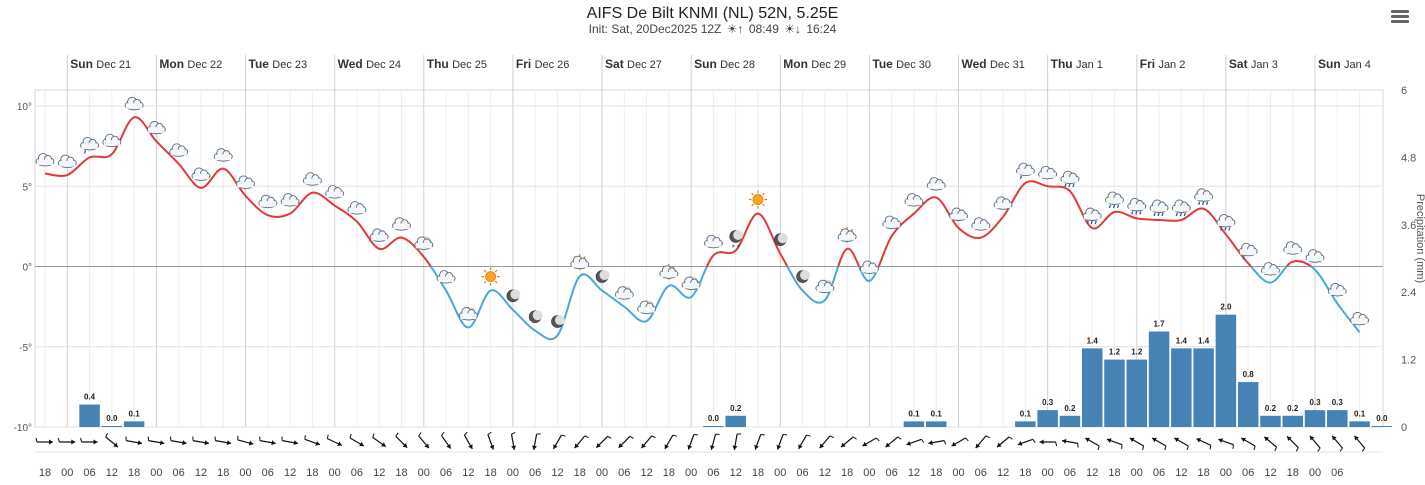  Describe the element at coordinates (735, 29) in the screenshot. I see `sunrise-icon: ☀↑` at that location.